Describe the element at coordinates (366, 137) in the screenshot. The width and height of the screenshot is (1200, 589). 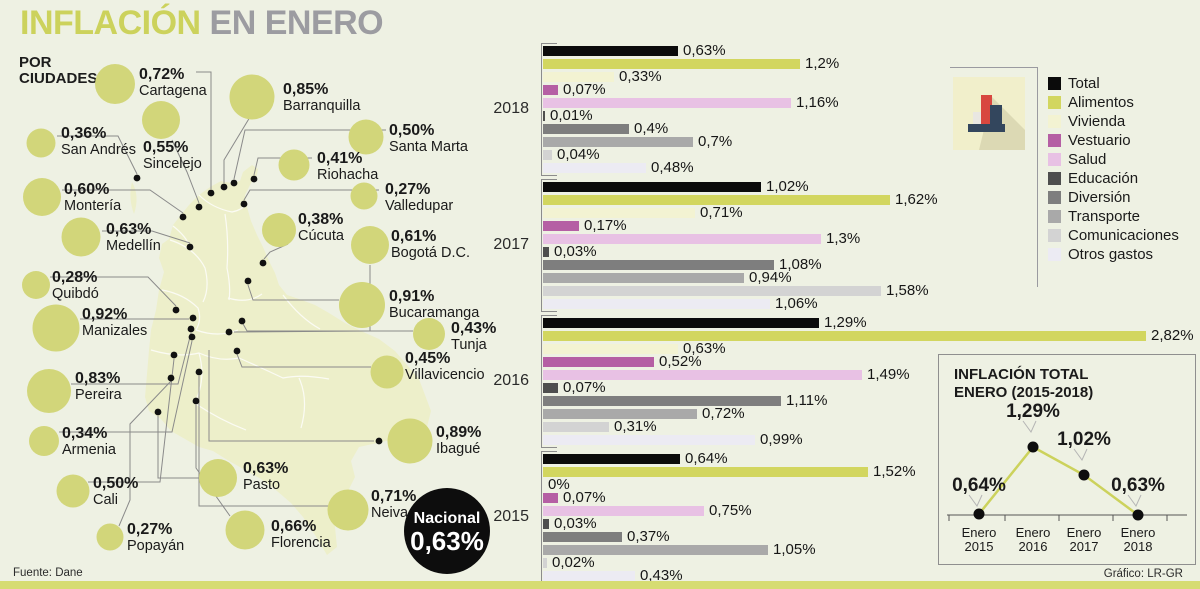
I see `city-bubble-santa-marta` at that location.